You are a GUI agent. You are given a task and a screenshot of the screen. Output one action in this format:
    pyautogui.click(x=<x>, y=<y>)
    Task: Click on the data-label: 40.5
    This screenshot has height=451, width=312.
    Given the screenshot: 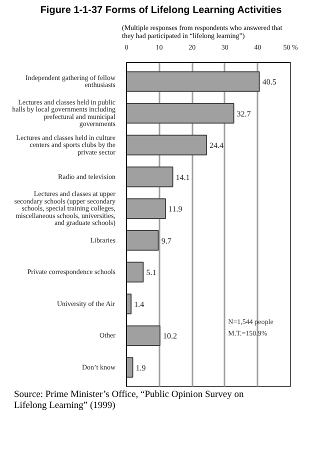 What is the action you would take?
    pyautogui.click(x=269, y=82)
    